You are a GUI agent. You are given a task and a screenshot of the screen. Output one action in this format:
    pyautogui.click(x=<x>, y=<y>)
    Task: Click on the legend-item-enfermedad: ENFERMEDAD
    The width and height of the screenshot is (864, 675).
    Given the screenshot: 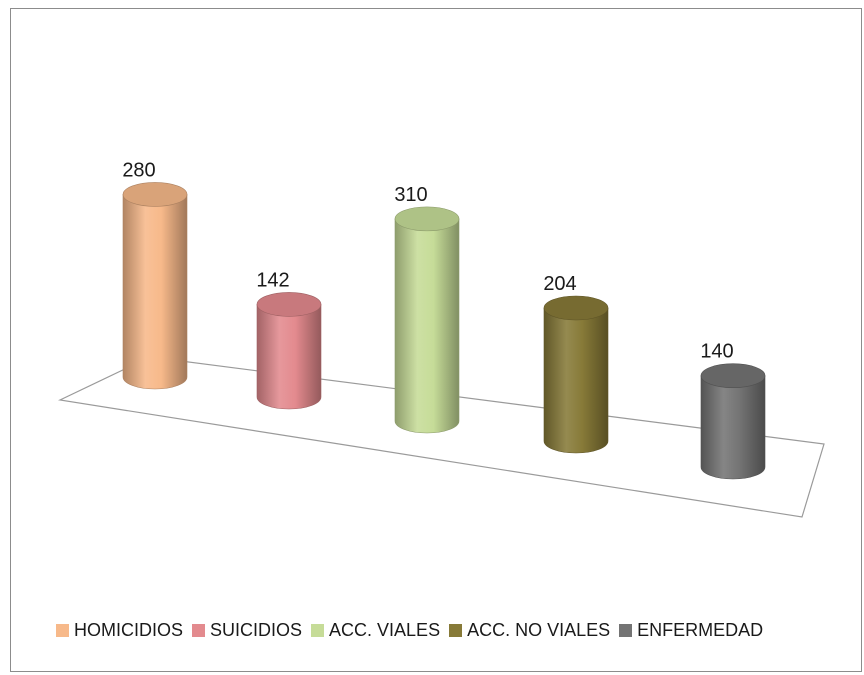 What is the action you would take?
    pyautogui.click(x=691, y=630)
    